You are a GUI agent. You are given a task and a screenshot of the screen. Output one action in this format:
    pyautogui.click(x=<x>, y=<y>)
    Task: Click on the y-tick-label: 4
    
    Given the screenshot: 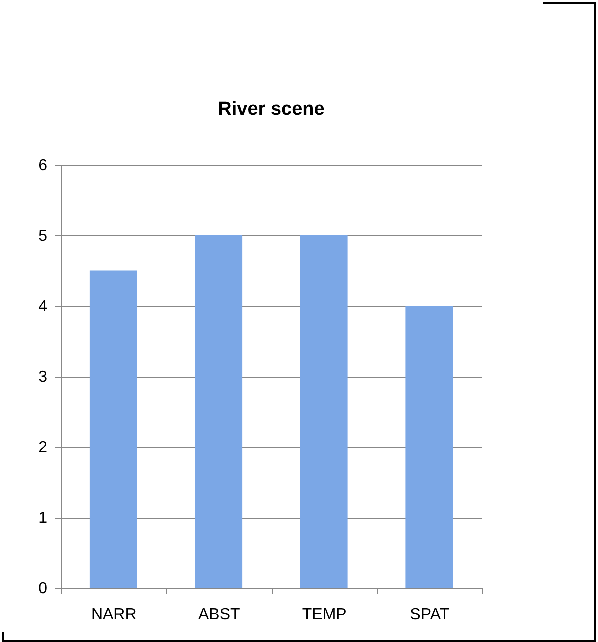 What is the action you would take?
    pyautogui.click(x=43, y=307)
    